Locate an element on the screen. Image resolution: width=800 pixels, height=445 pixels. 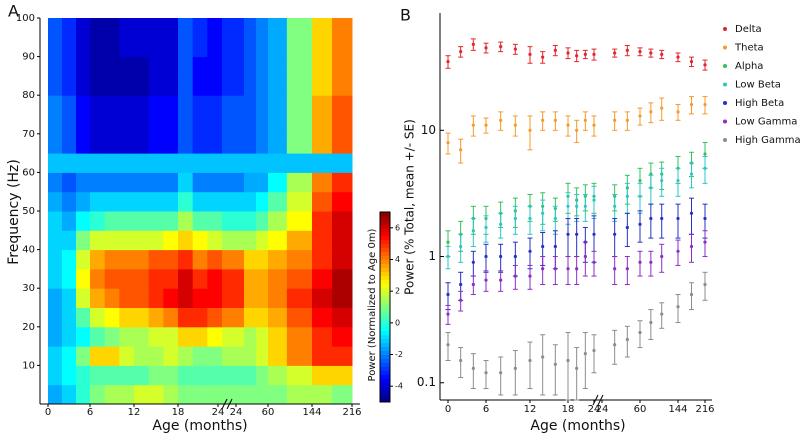
colorbar-tick-label: -2 is located at coordinates (399, 354).